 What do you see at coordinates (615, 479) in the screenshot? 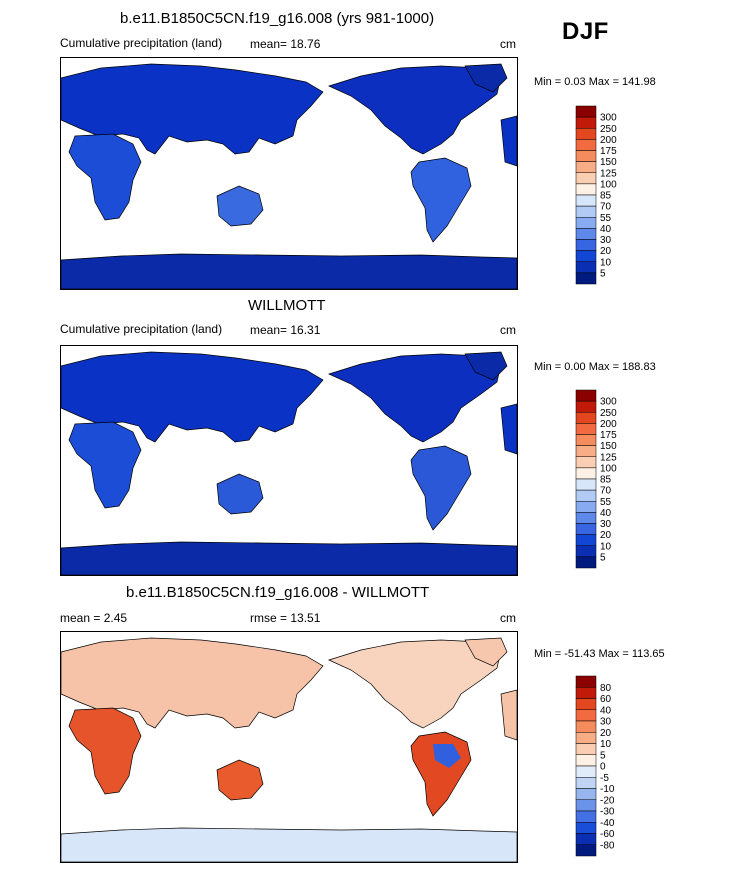
I see `panel2-colorbar: 300 250 200 175 150 125 100 85 70 55 40 30 20 10 5` at bounding box center [615, 479].